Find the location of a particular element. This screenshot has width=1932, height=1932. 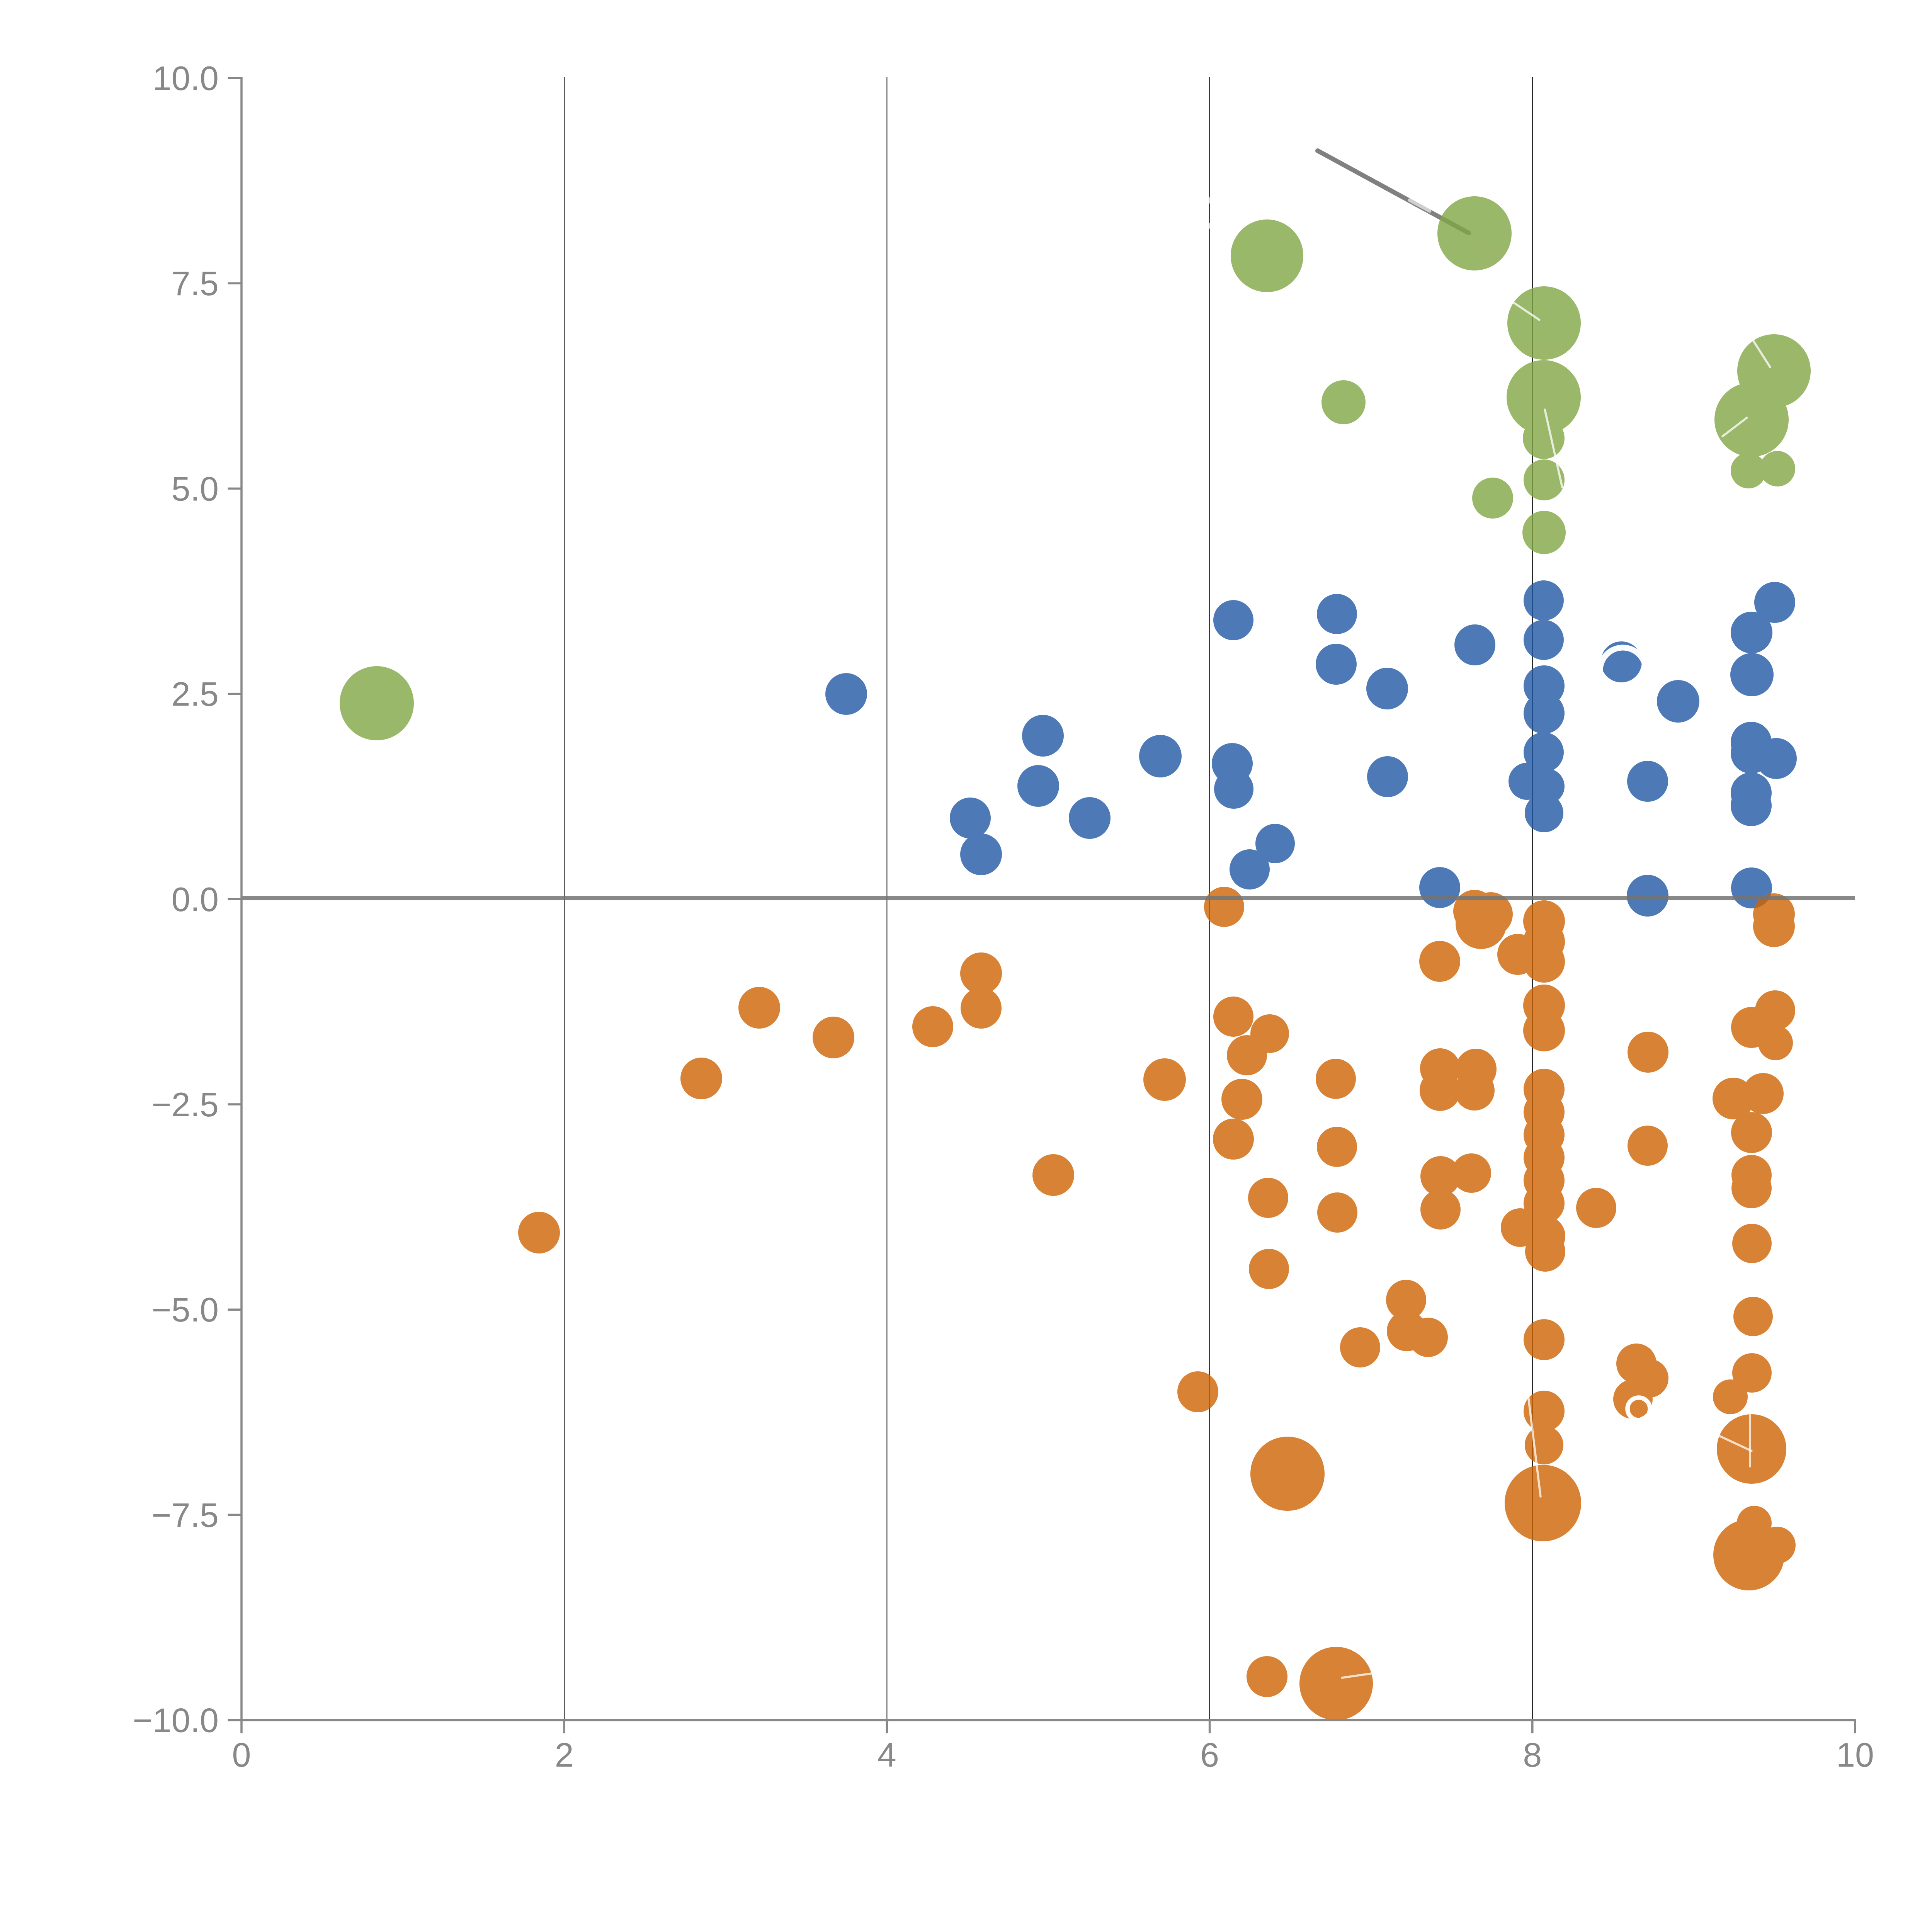

svg-text: 0.0 is located at coordinates (196, 899).